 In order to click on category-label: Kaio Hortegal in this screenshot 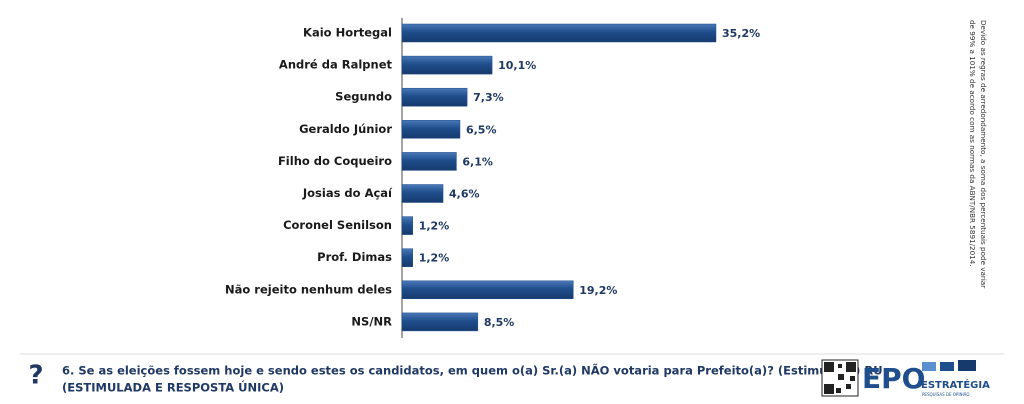, I will do `click(347, 33)`.